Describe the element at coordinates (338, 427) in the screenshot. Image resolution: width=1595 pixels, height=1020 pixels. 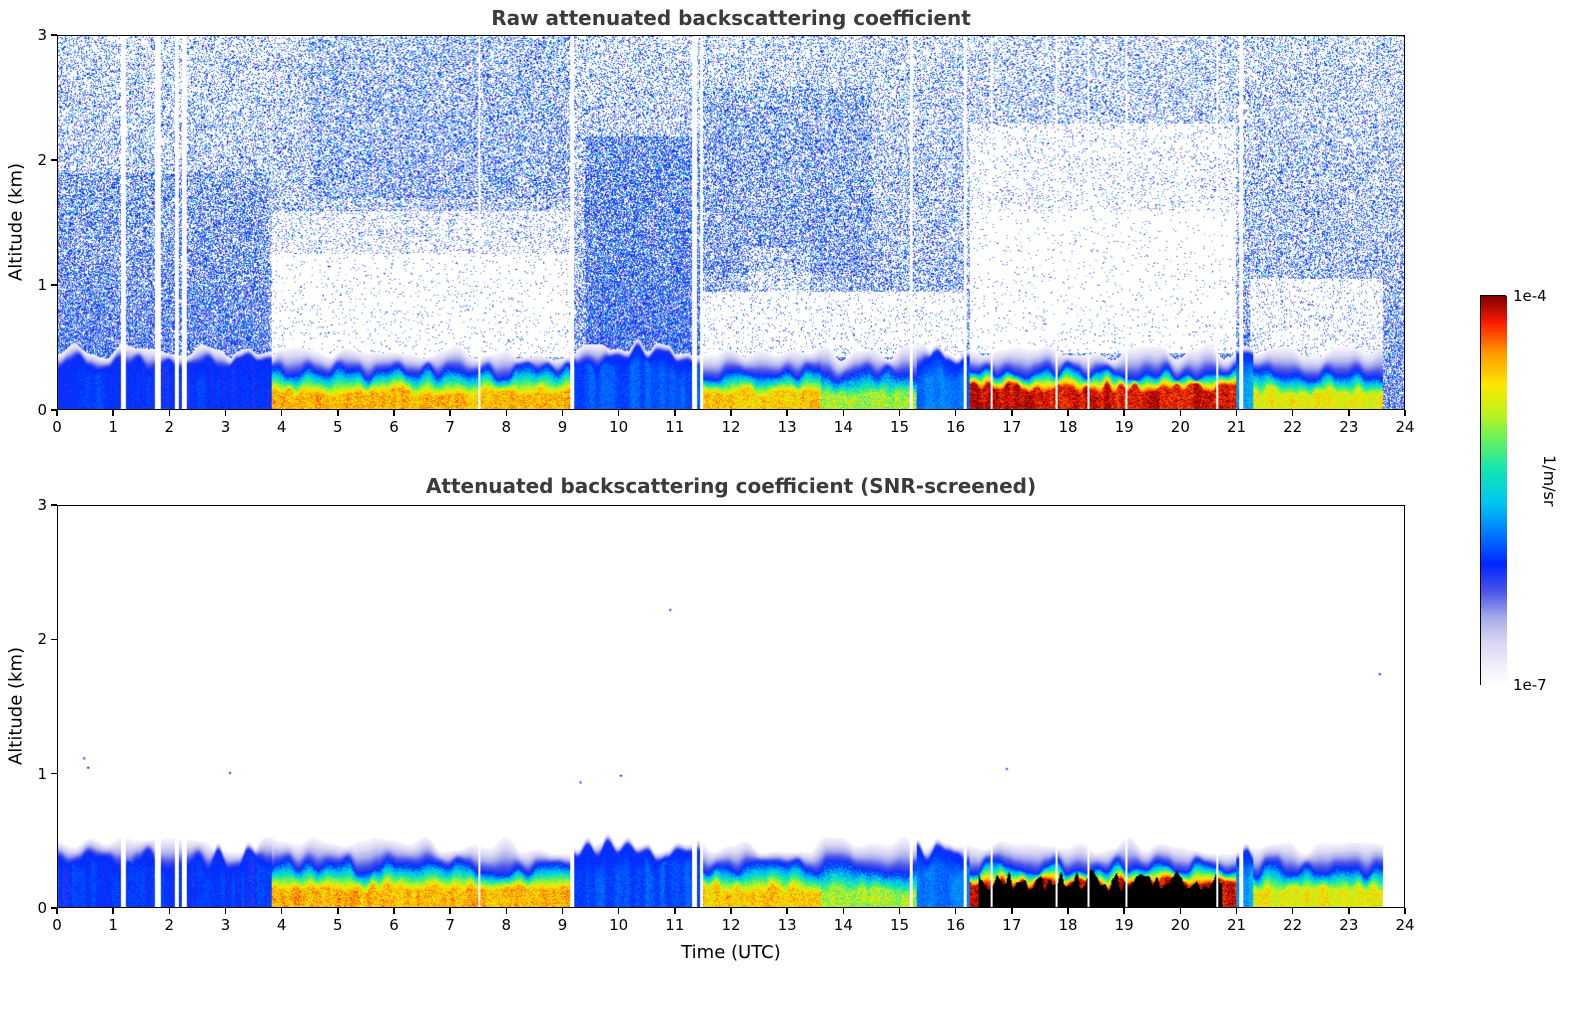
I see `x-tick-label: 5` at that location.